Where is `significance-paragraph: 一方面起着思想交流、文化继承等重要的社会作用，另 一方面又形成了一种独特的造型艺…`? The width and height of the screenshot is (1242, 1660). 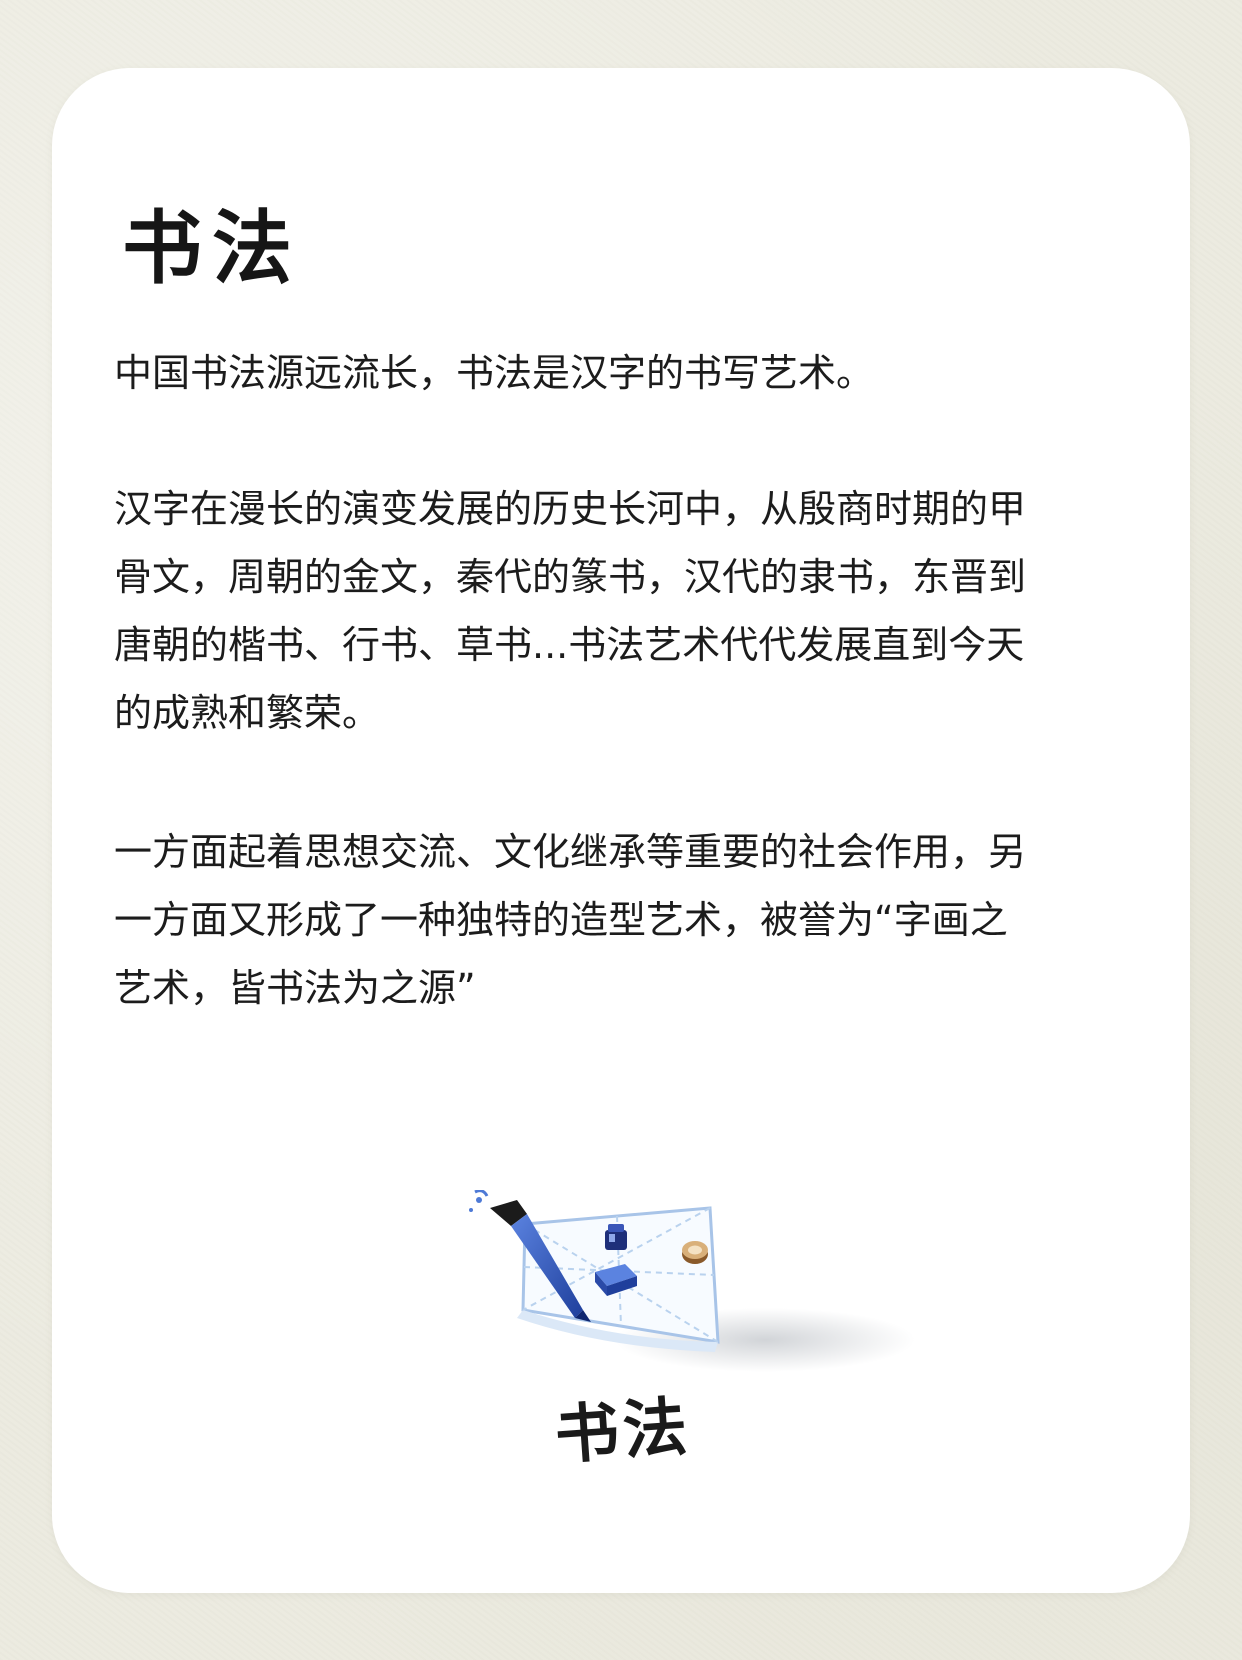 significance-paragraph: 一方面起着思想交流、文化继承等重要的社会作用，另 一方面又形成了一种独特的造型艺… is located at coordinates (570, 920).